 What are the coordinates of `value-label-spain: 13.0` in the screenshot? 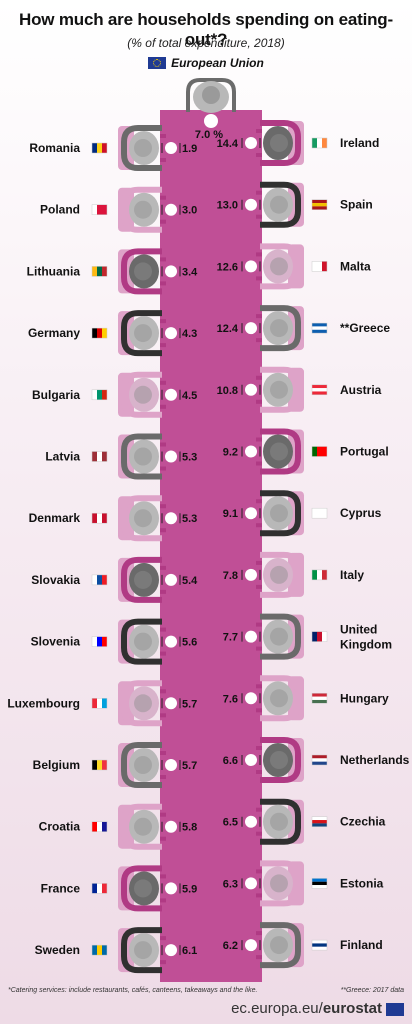 It's located at (227, 206).